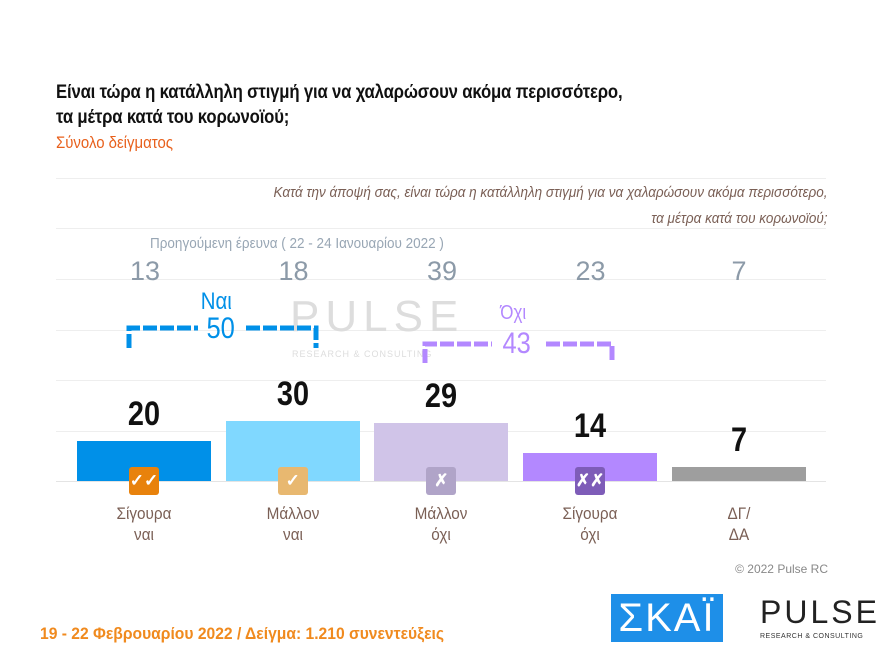 The height and width of the screenshot is (660, 880). What do you see at coordinates (516, 343) in the screenshot?
I see `group-total-no: 43` at bounding box center [516, 343].